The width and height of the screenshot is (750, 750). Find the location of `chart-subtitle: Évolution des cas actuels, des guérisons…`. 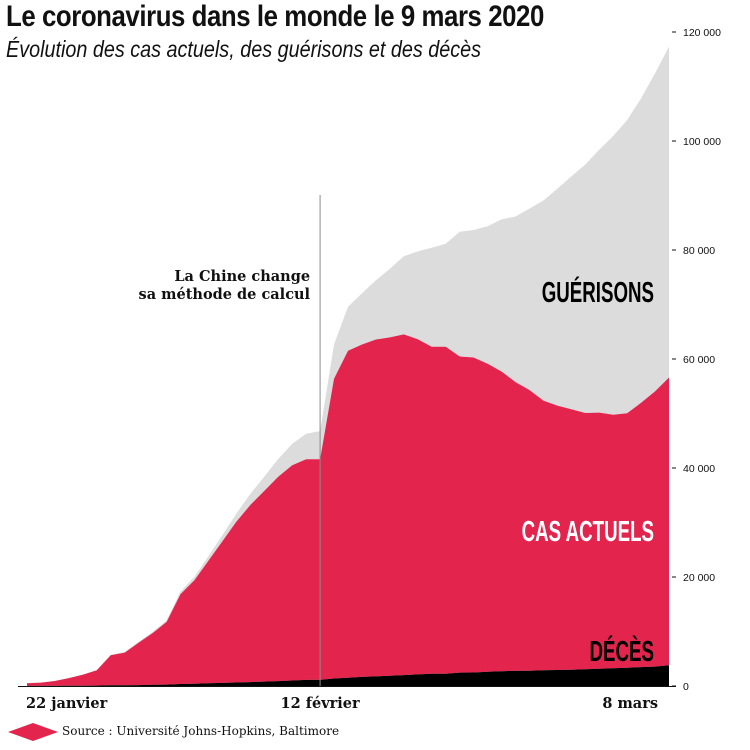

chart-subtitle: Évolution des cas actuels, des guérisons… is located at coordinates (244, 49).